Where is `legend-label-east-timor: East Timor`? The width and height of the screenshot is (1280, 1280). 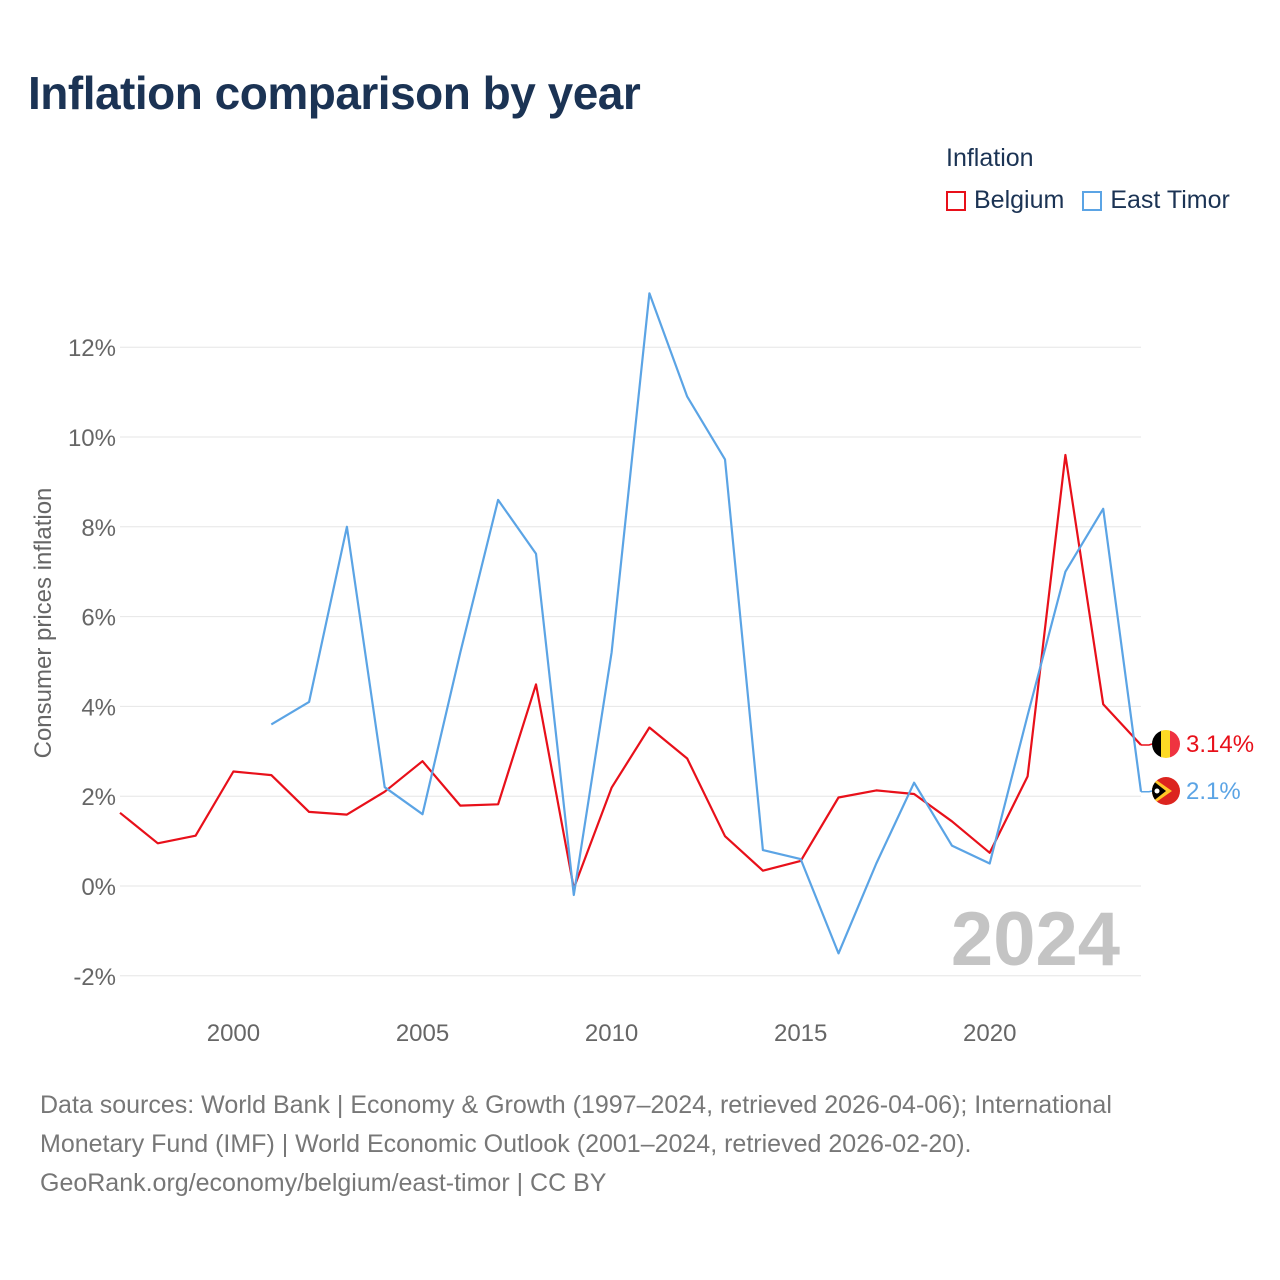
legend-label-east-timor: East Timor is located at coordinates (1170, 200).